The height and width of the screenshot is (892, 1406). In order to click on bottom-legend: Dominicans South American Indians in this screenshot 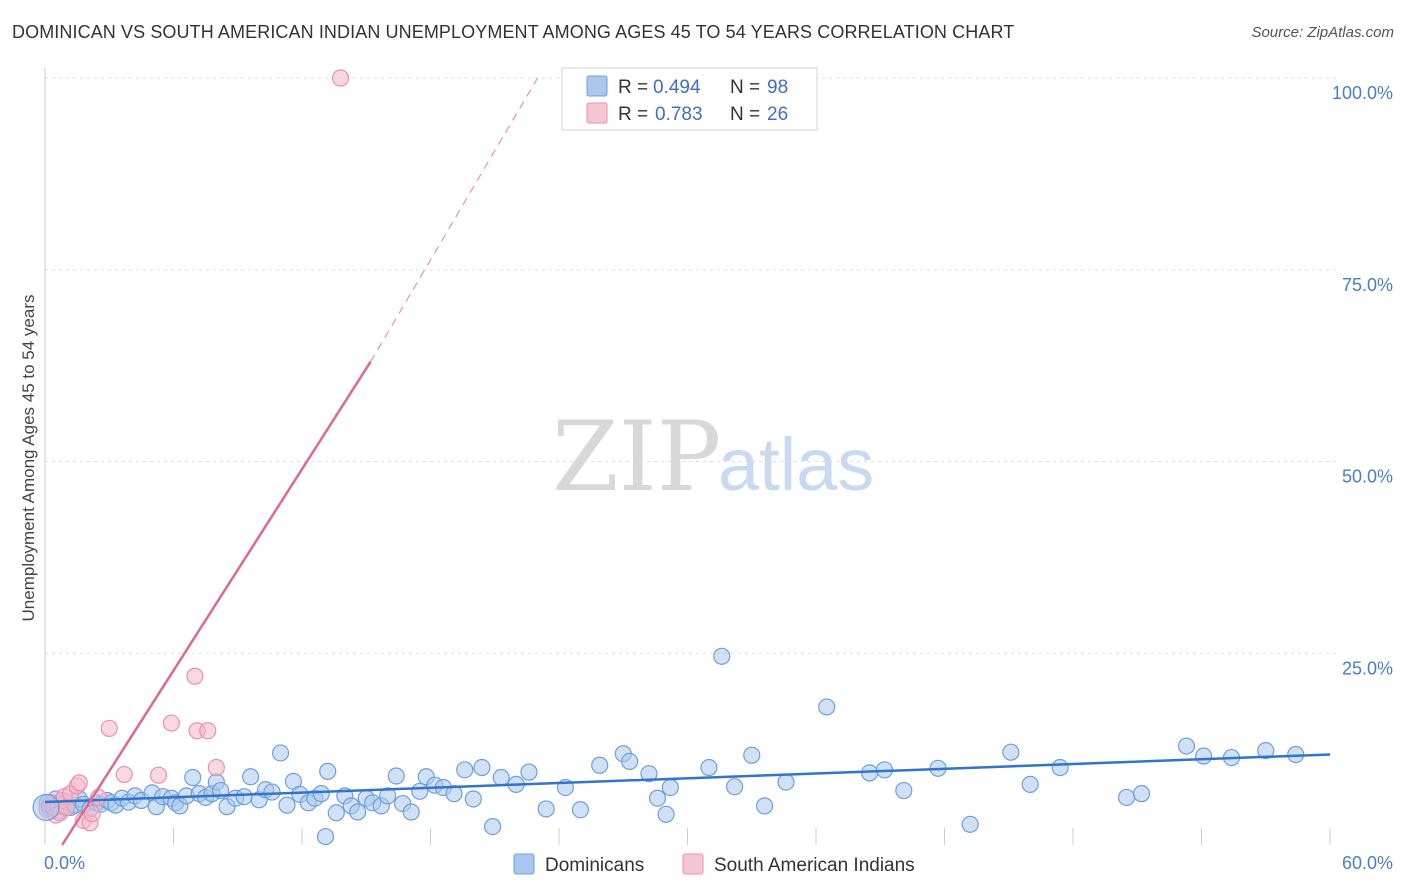, I will do `click(714, 864)`.